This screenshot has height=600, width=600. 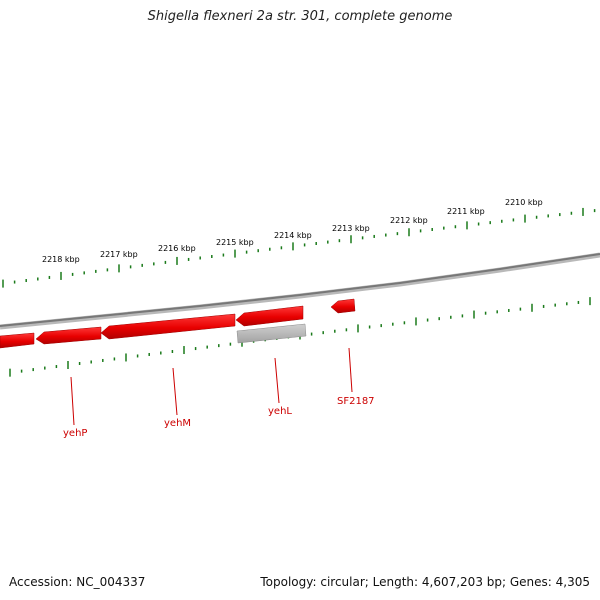 What do you see at coordinates (77, 582) in the screenshot?
I see `accession-text: Accession: NC_004337` at bounding box center [77, 582].